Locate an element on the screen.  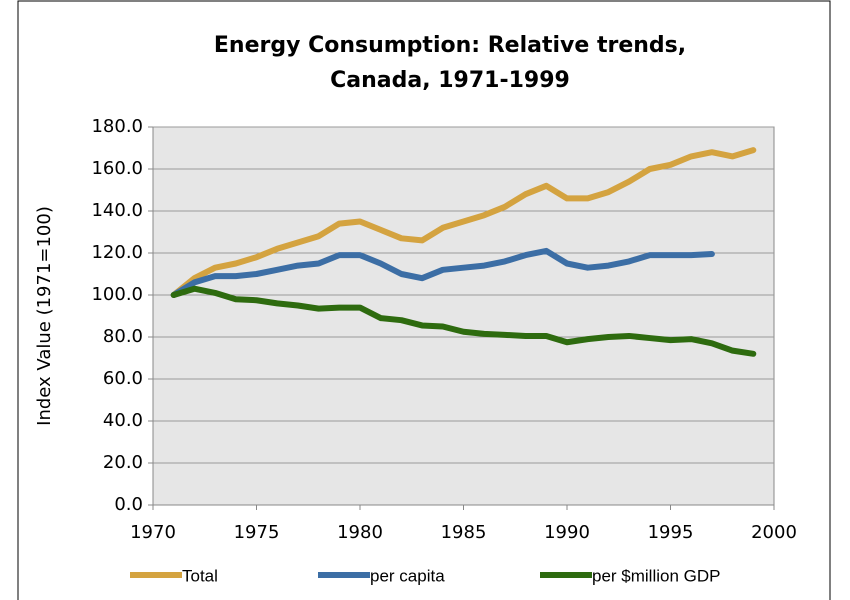
y-tick-label: 20.0 is located at coordinates (123, 462).